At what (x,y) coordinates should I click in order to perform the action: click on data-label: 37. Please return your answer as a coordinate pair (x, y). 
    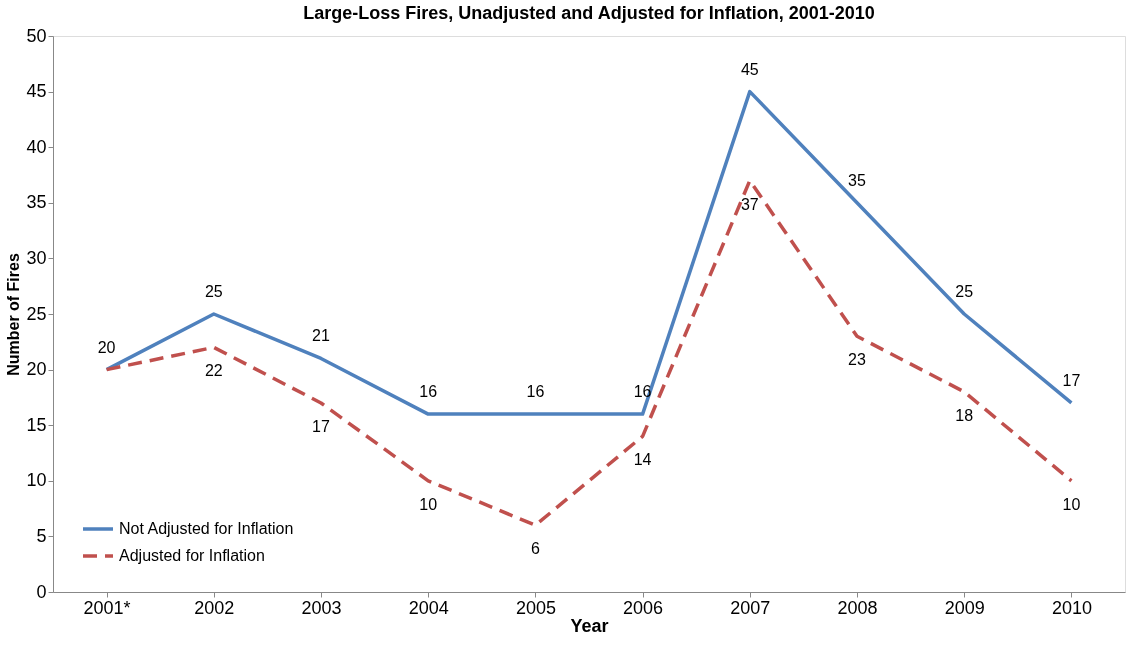
    Looking at the image, I should click on (749, 204).